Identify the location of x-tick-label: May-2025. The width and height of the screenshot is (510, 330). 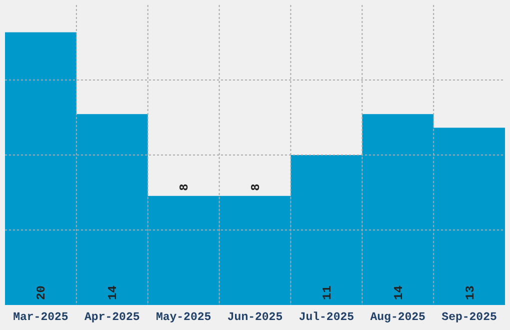
(184, 317).